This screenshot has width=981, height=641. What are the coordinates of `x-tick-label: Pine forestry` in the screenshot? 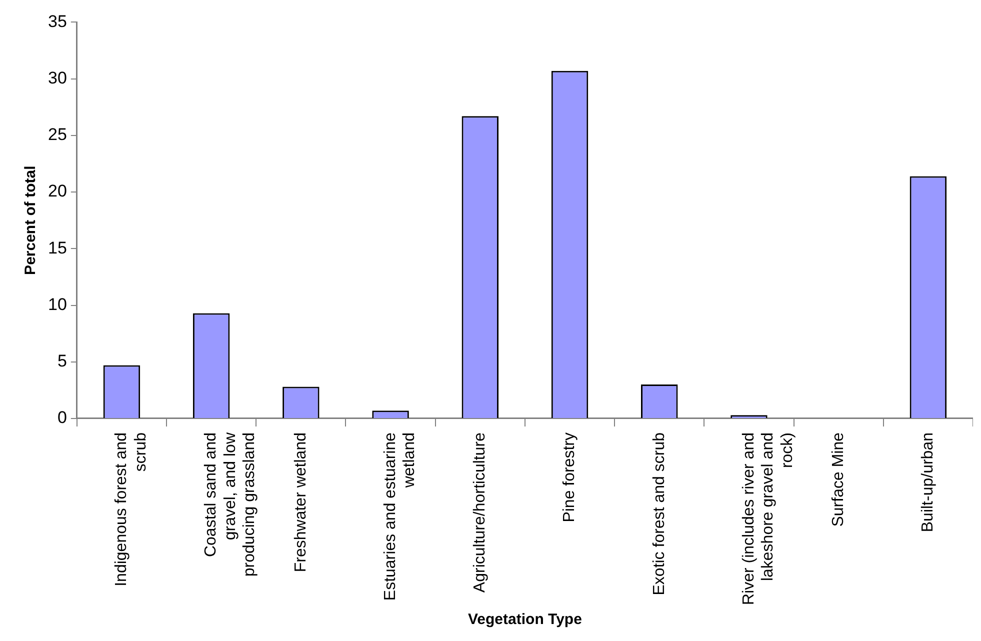 It's located at (569, 477).